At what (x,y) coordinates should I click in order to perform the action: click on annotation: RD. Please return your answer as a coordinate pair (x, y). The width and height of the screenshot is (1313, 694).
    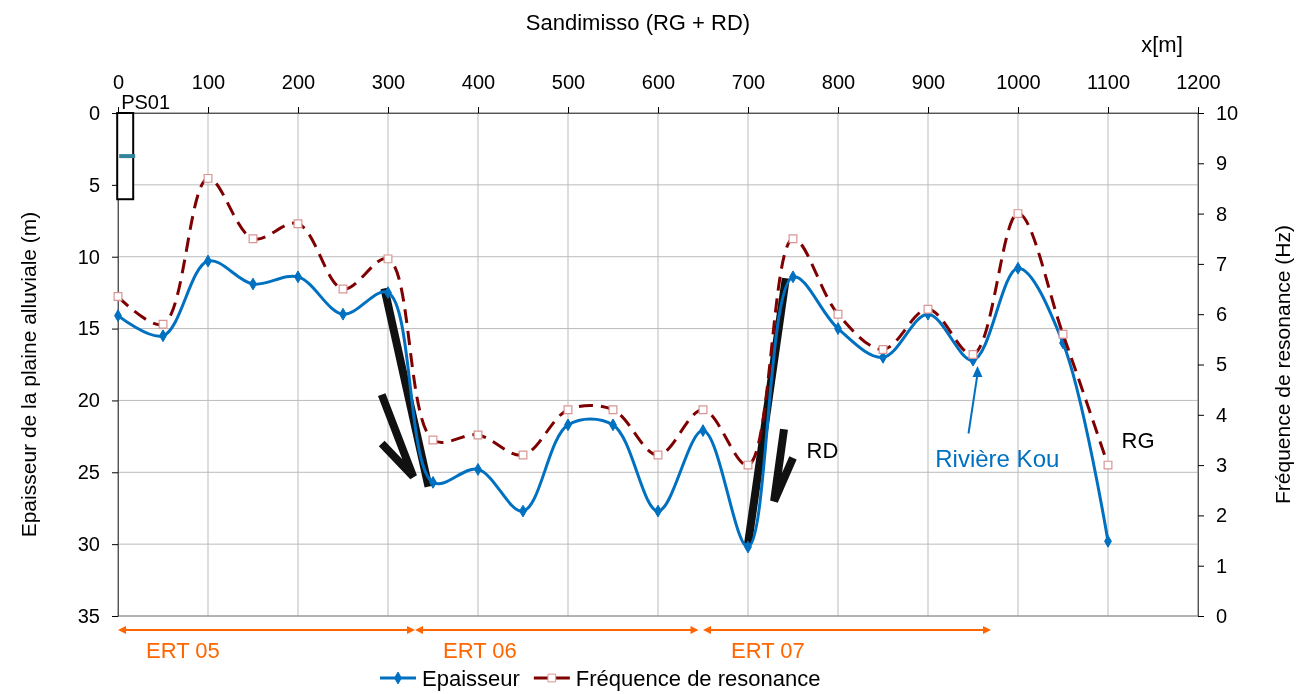
    Looking at the image, I should click on (822, 450).